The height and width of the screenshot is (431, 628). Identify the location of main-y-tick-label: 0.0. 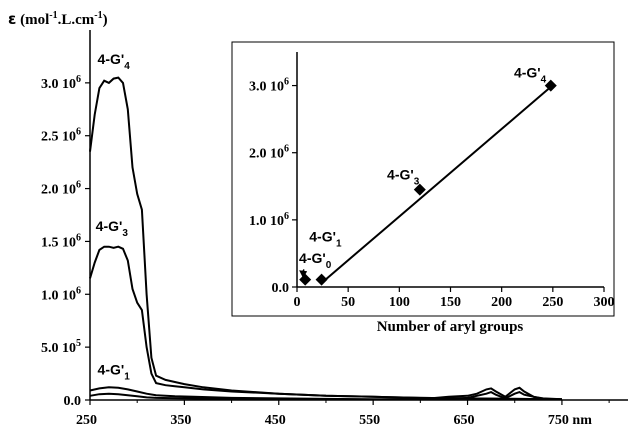
(73, 401).